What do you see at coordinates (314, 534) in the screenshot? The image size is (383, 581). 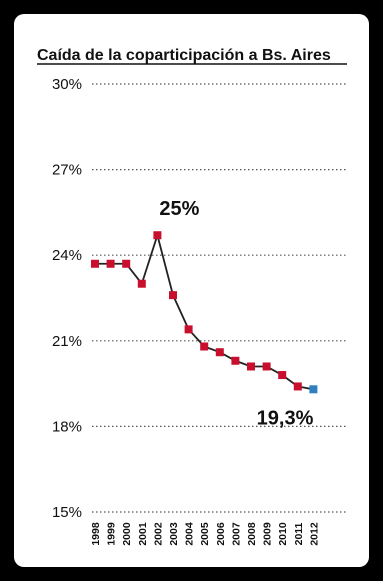 I see `x-tick-label: 2012` at bounding box center [314, 534].